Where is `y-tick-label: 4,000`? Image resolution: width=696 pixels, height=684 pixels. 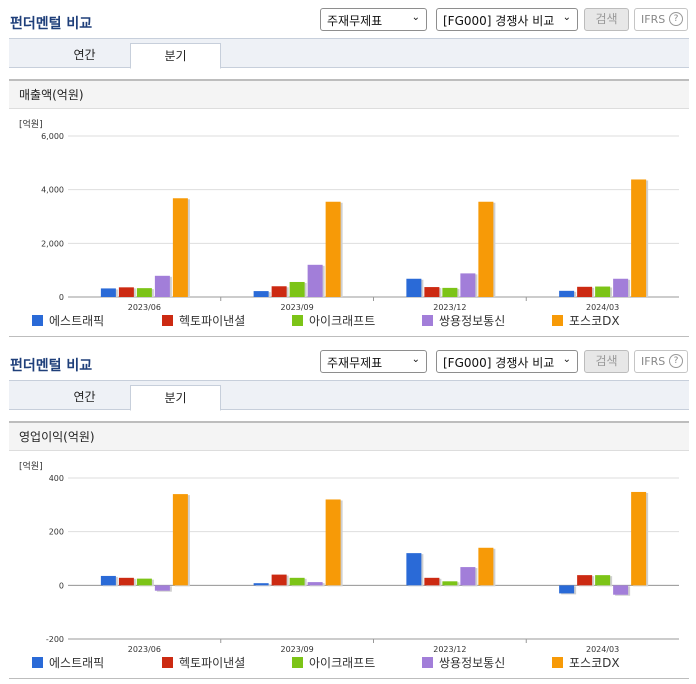
y-tick-label: 4,000 is located at coordinates (52, 190).